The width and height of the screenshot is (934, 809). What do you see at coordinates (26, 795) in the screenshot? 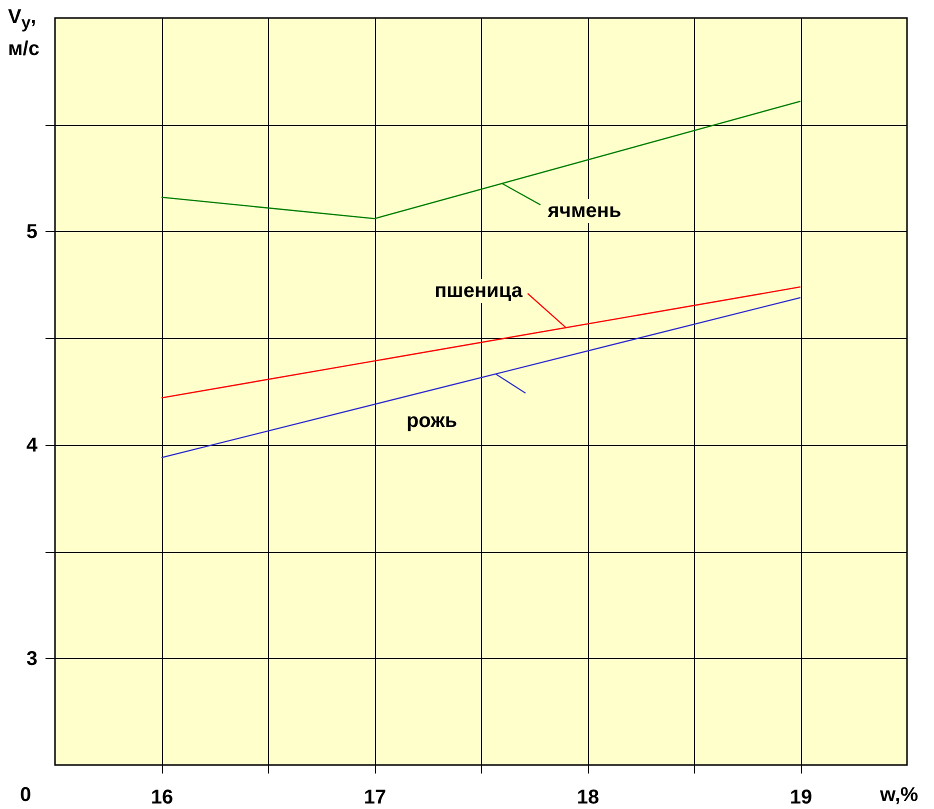
I see `text: 0` at bounding box center [26, 795].